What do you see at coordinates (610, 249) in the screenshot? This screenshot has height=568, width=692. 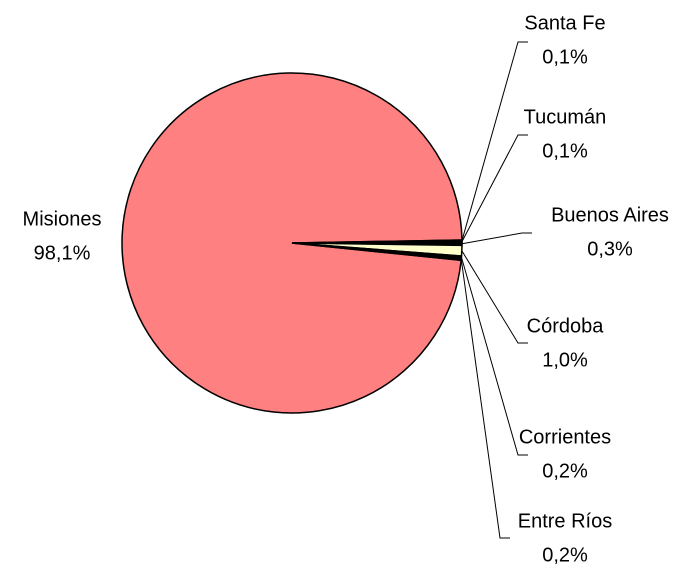 I see `slice-value-label: 0,3%` at bounding box center [610, 249].